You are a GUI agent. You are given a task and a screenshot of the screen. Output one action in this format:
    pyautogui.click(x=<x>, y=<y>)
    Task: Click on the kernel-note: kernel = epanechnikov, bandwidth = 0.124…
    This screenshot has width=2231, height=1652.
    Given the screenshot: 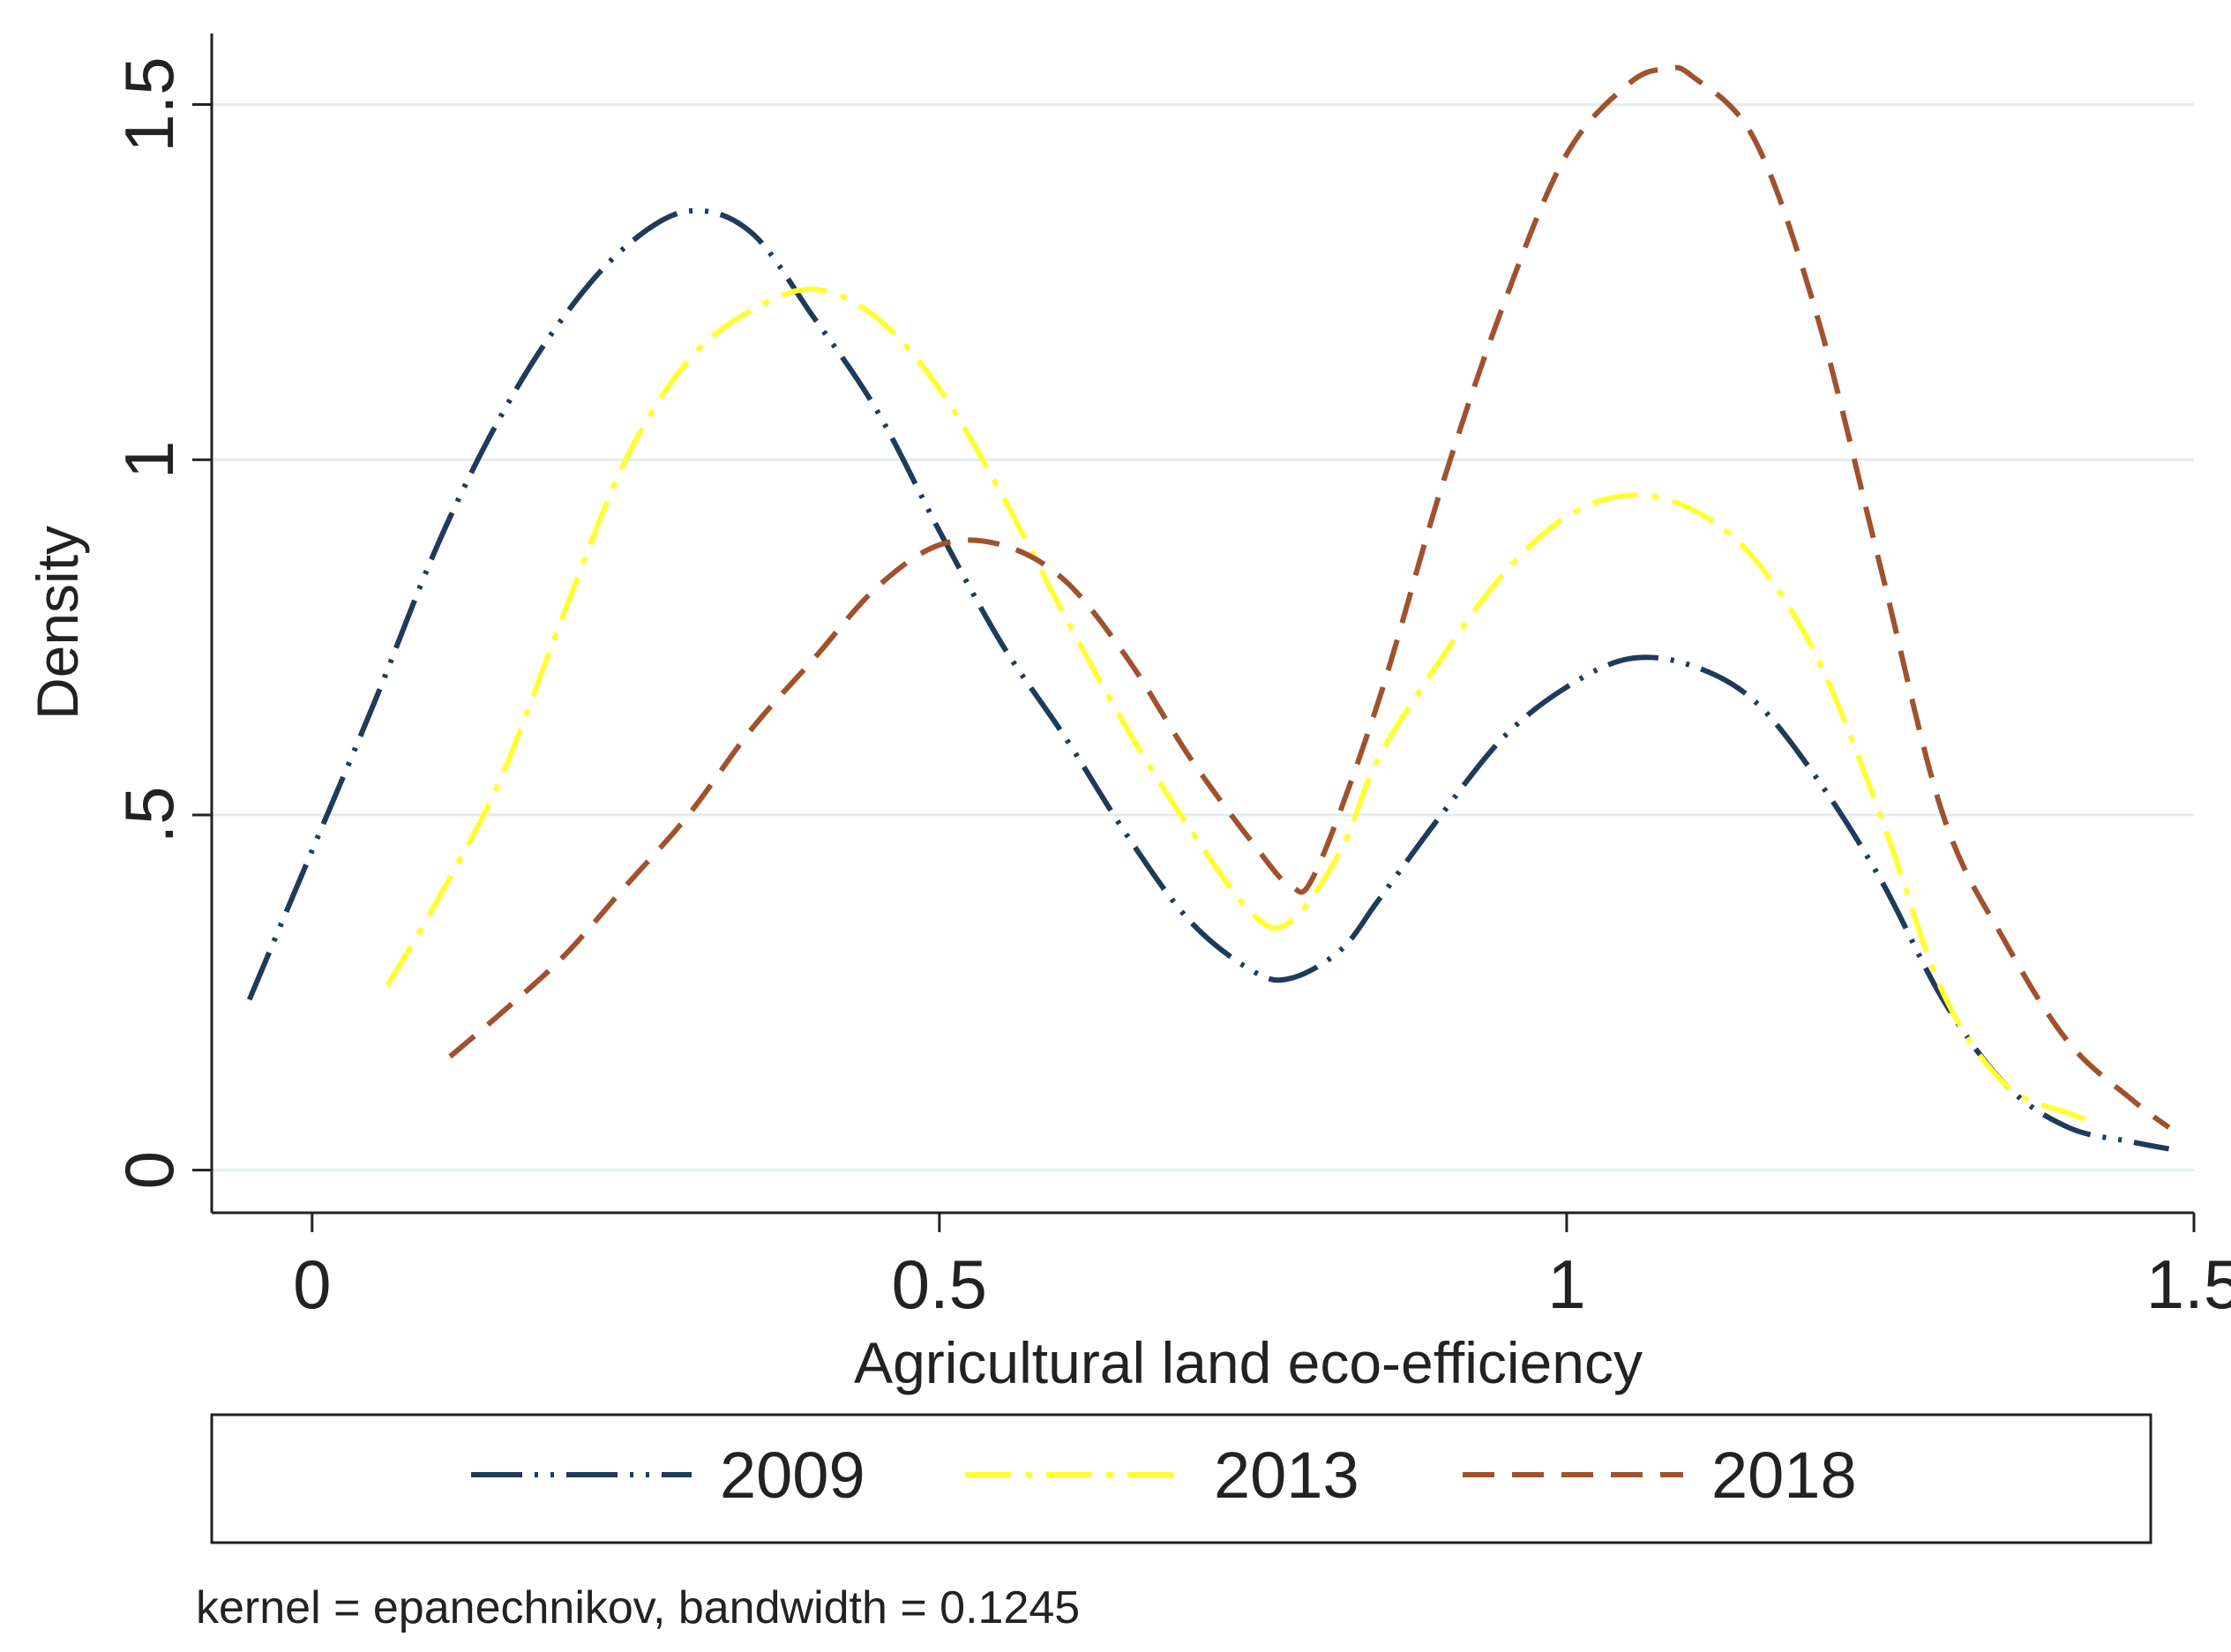 What is the action you would take?
    pyautogui.click(x=638, y=1607)
    